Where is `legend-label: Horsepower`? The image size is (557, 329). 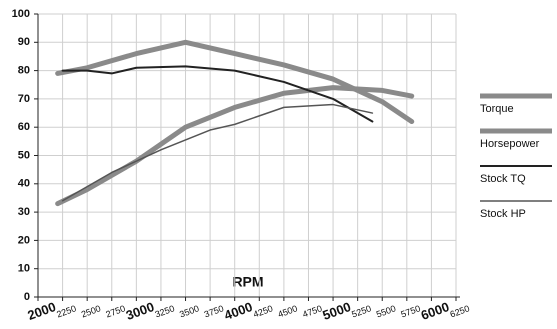 legend-label: Horsepower is located at coordinates (510, 144).